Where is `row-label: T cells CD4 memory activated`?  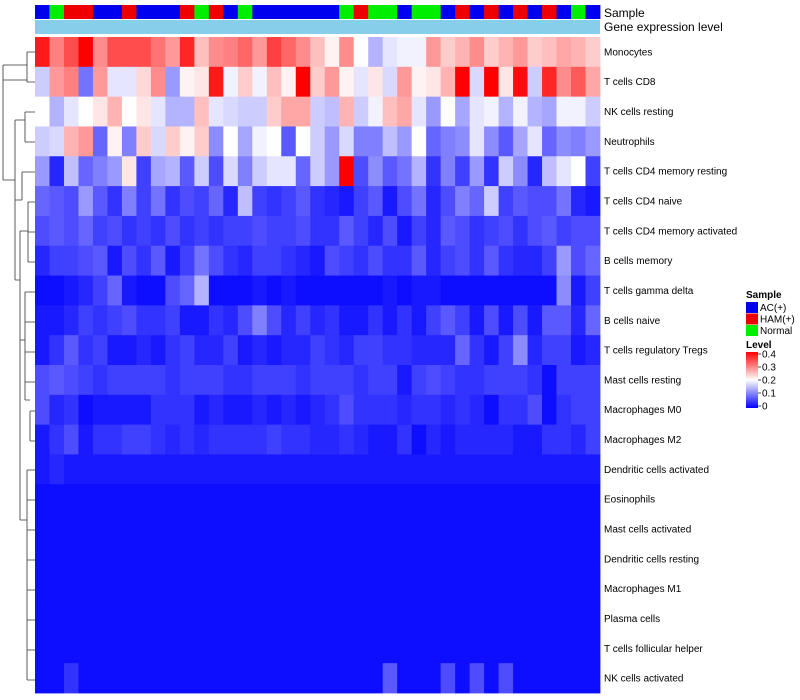 row-label: T cells CD4 memory activated is located at coordinates (670, 231).